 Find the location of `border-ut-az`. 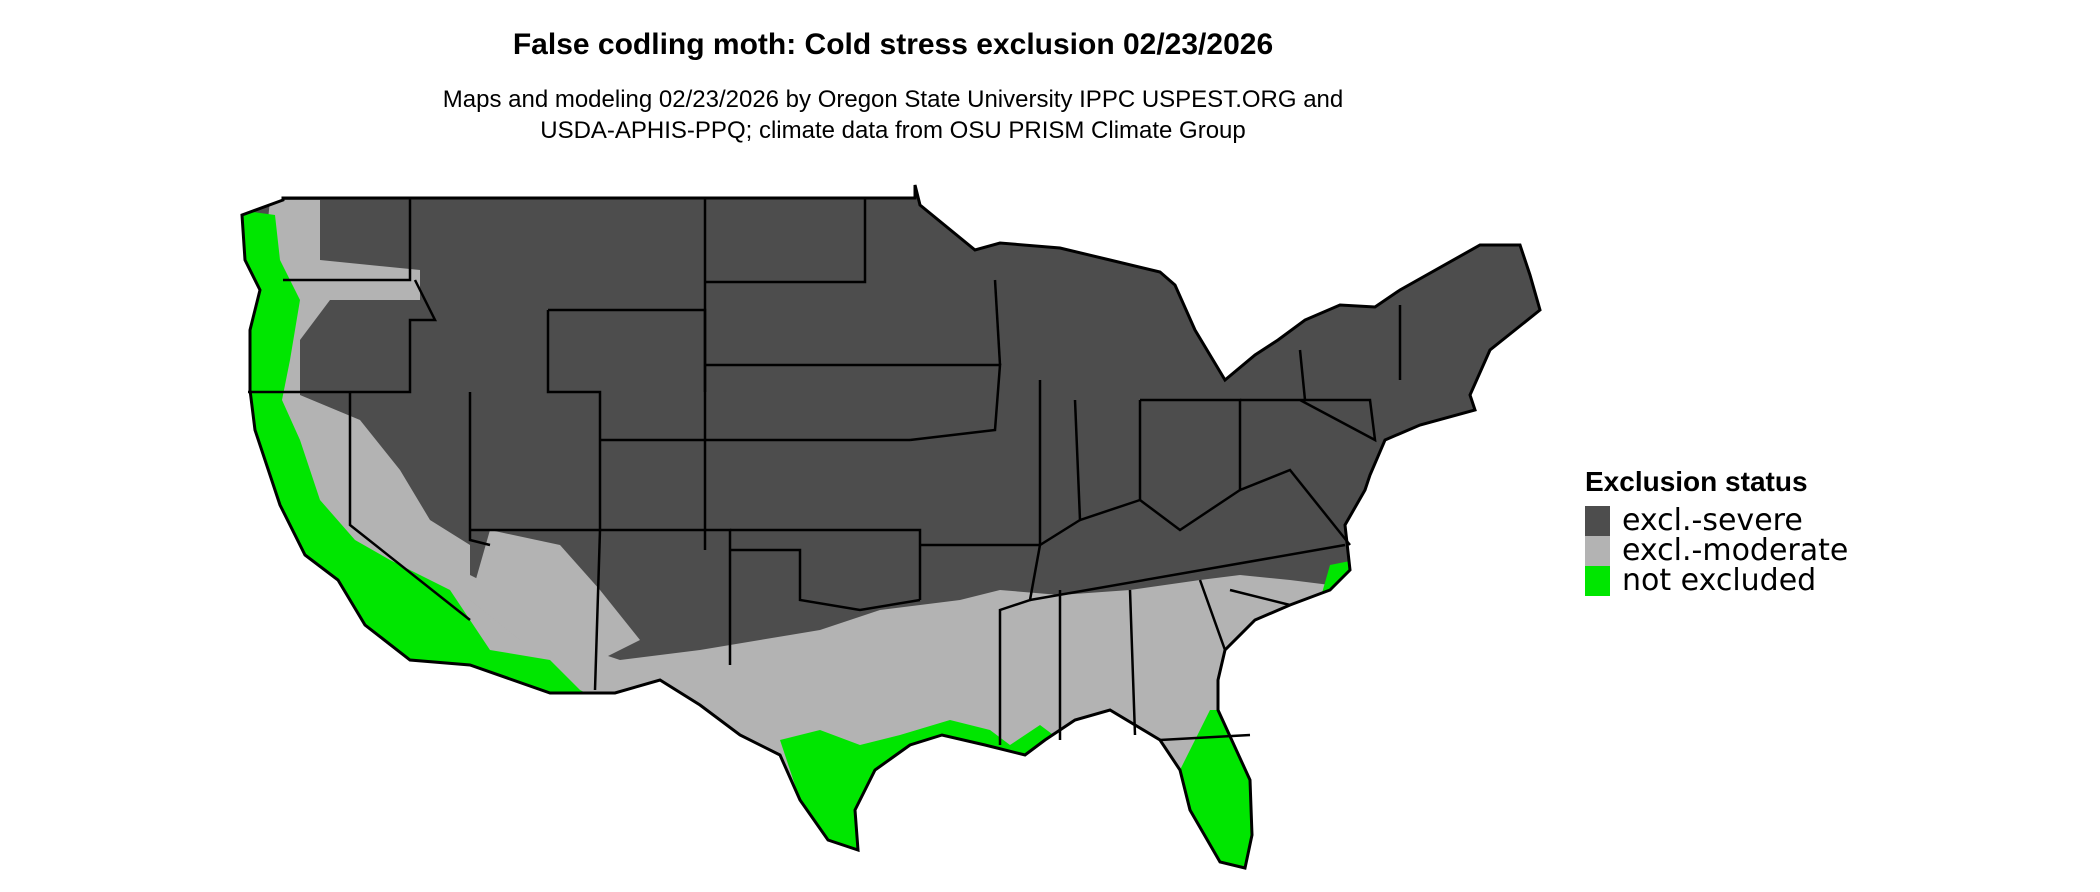

border-ut-az is located at coordinates (574, 500).